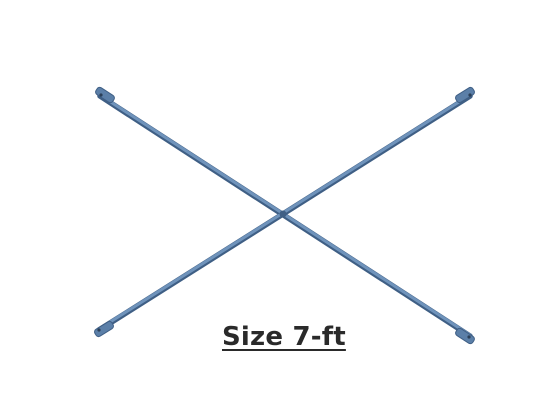 The width and height of the screenshot is (552, 406). Describe the element at coordinates (104, 329) in the screenshot. I see `brace-end-tab-bottom-left` at that location.